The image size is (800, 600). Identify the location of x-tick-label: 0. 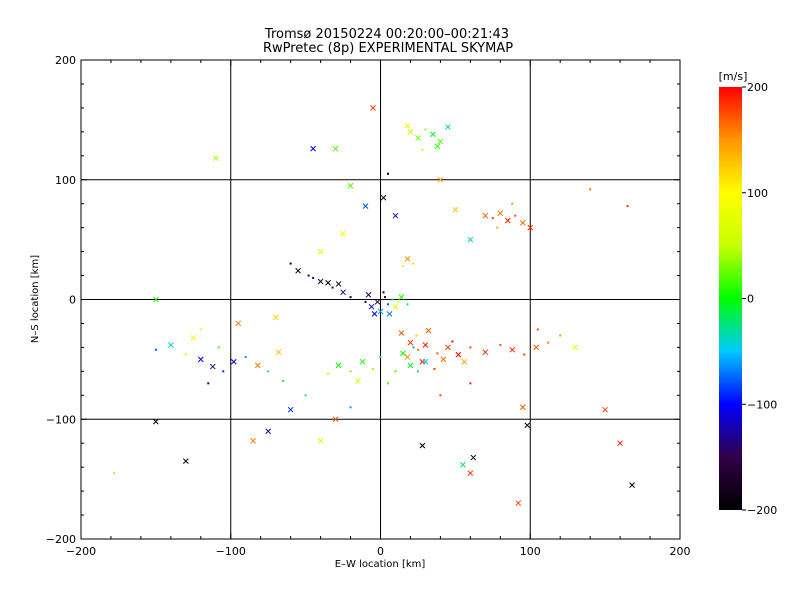
(380, 551).